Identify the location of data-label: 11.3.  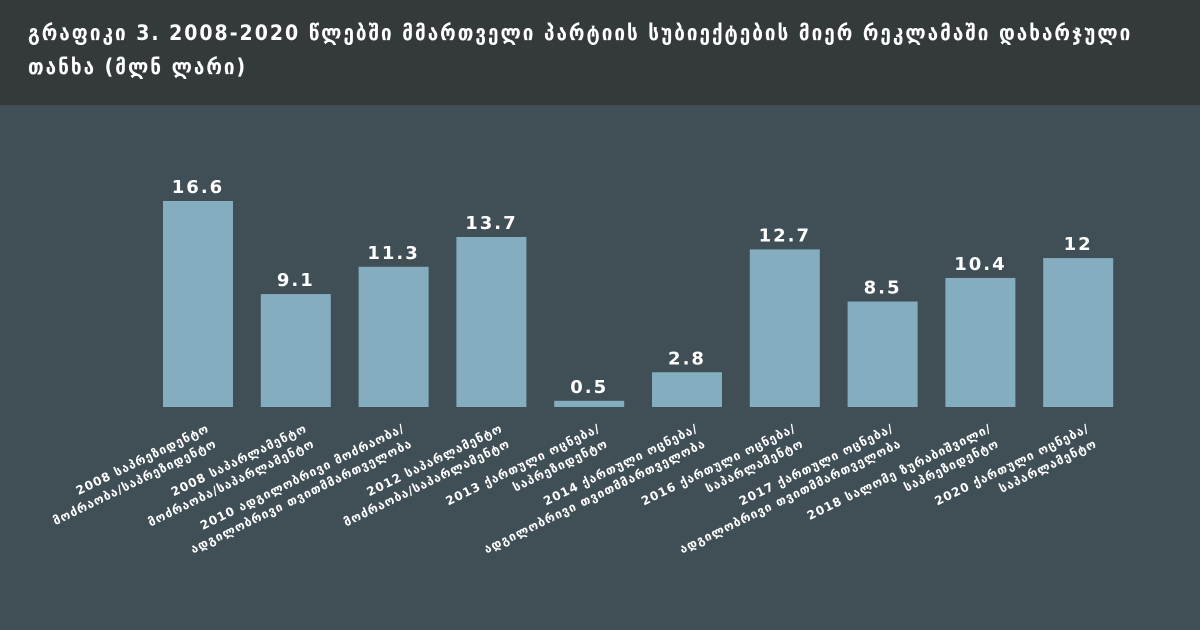
(393, 253).